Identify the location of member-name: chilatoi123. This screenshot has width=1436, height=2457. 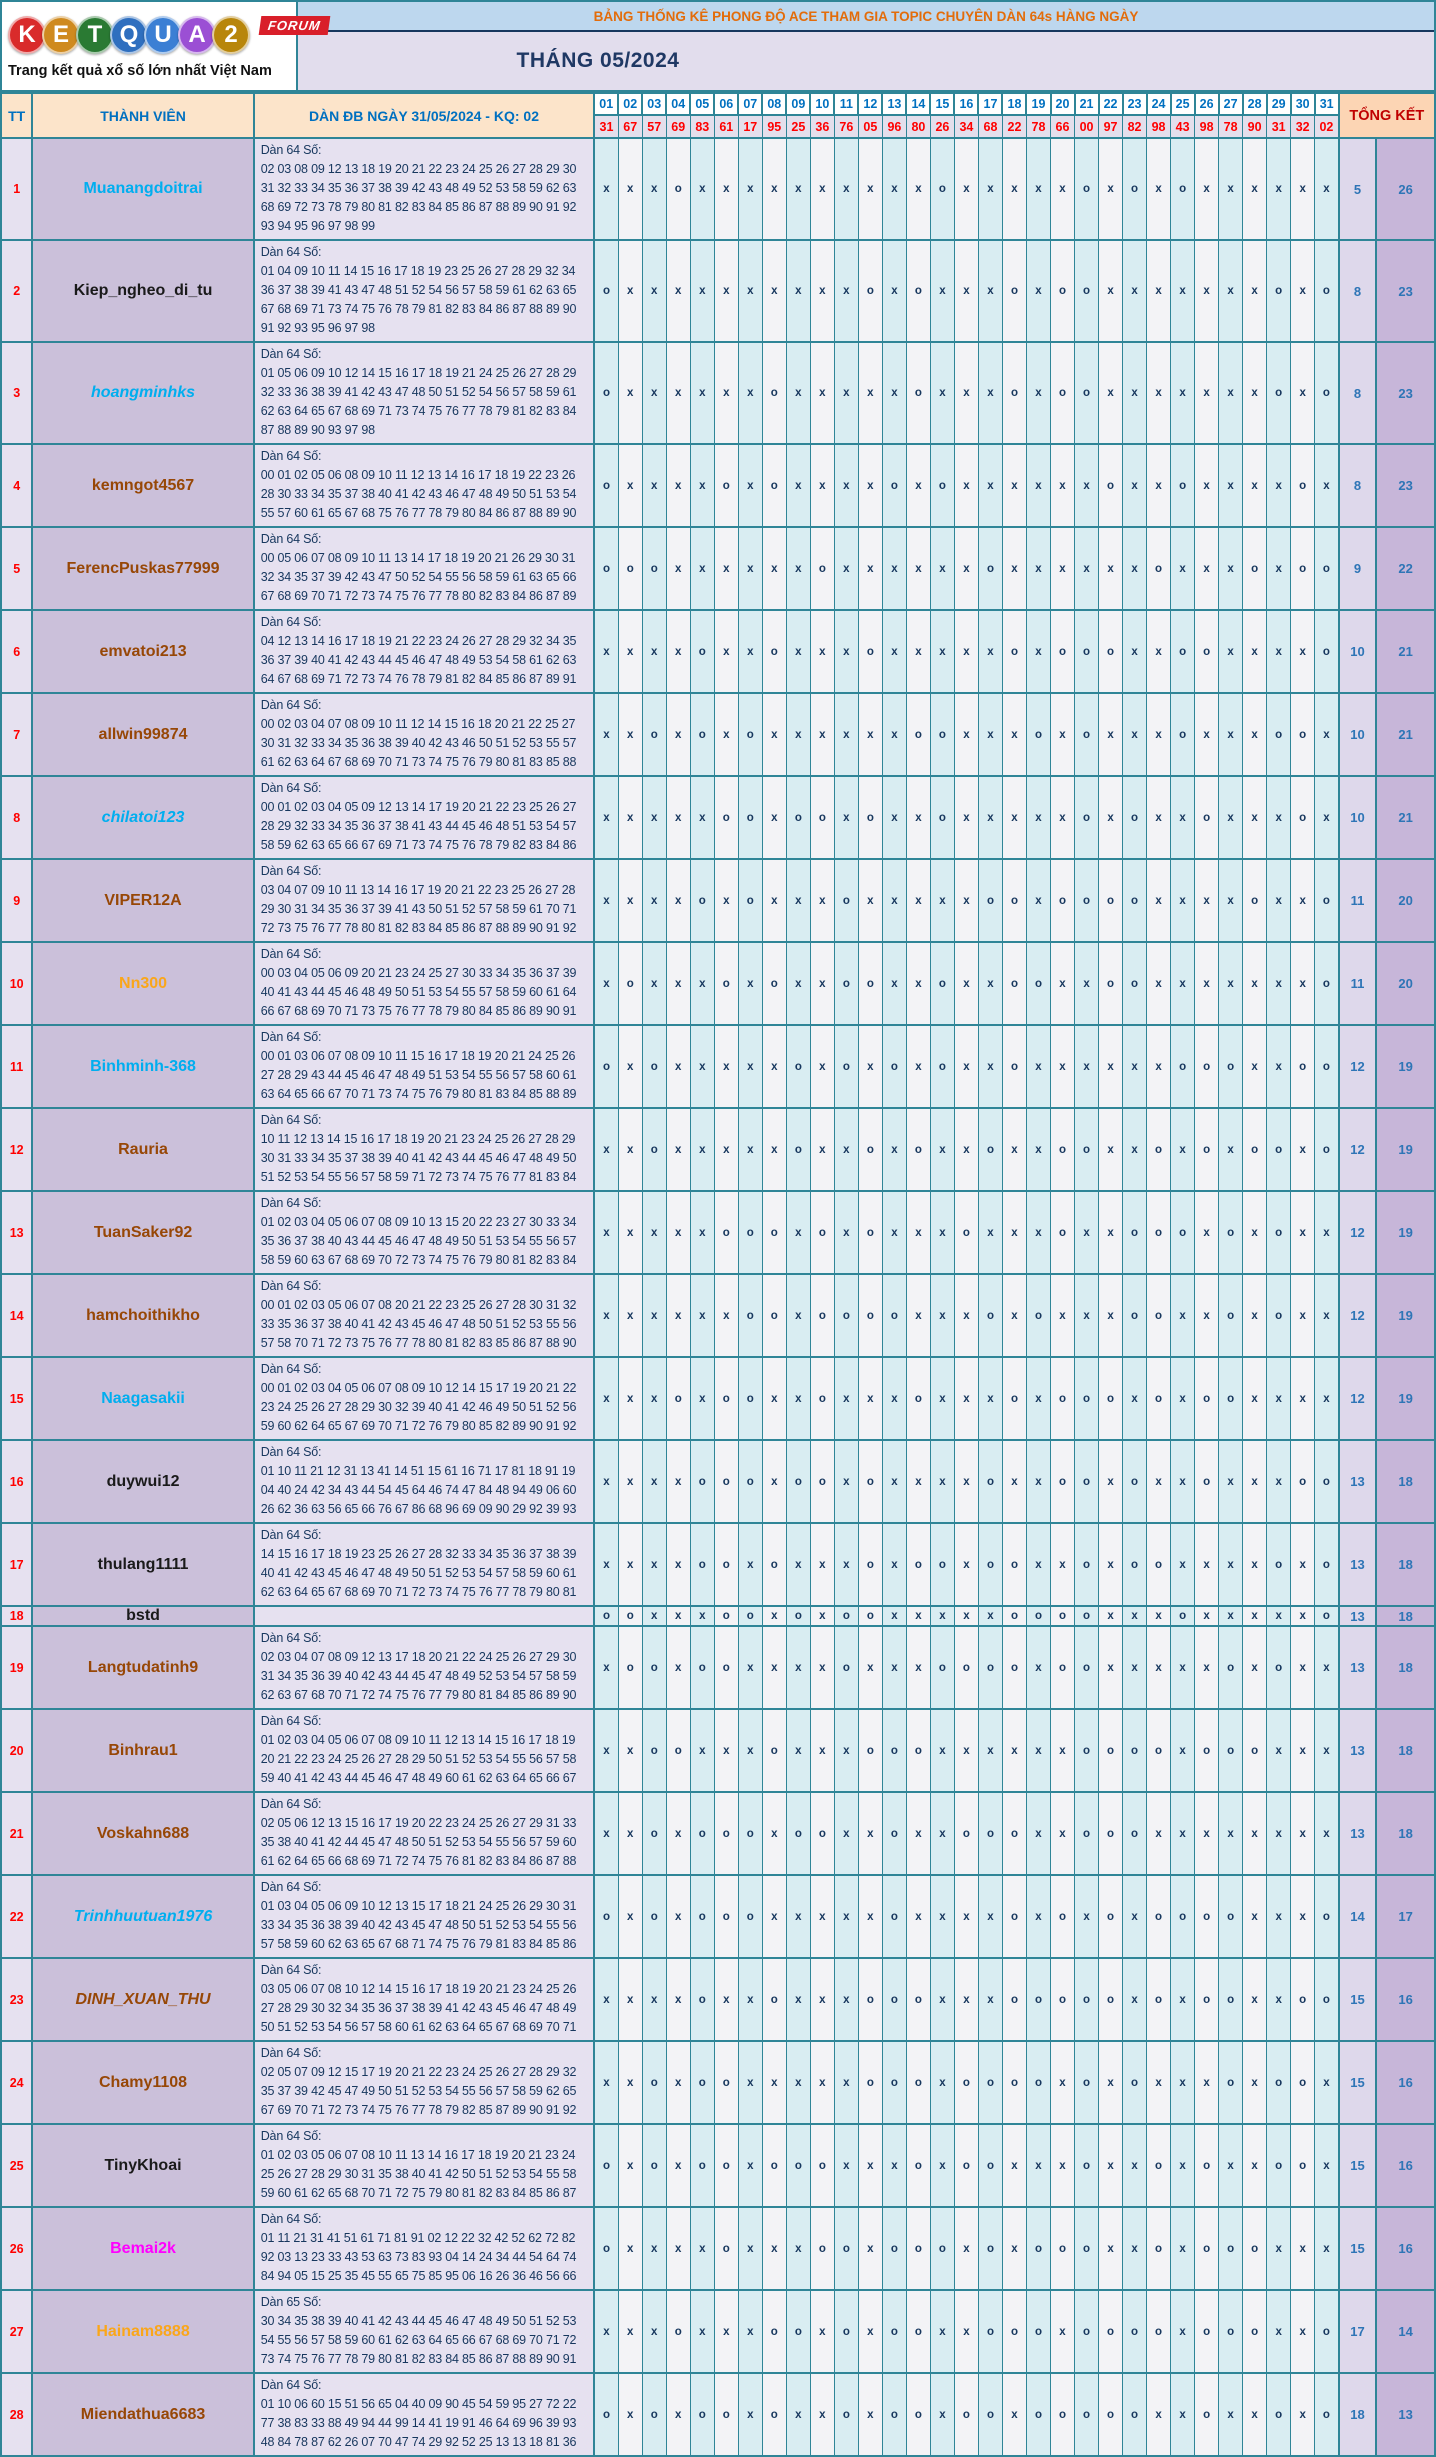
(143, 817).